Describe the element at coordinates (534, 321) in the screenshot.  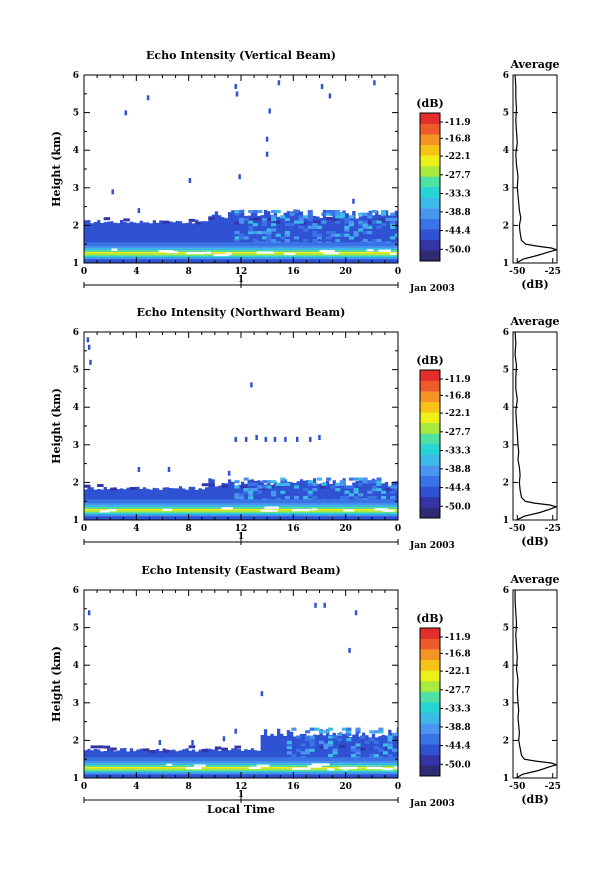
I see `profile-title: Average` at that location.